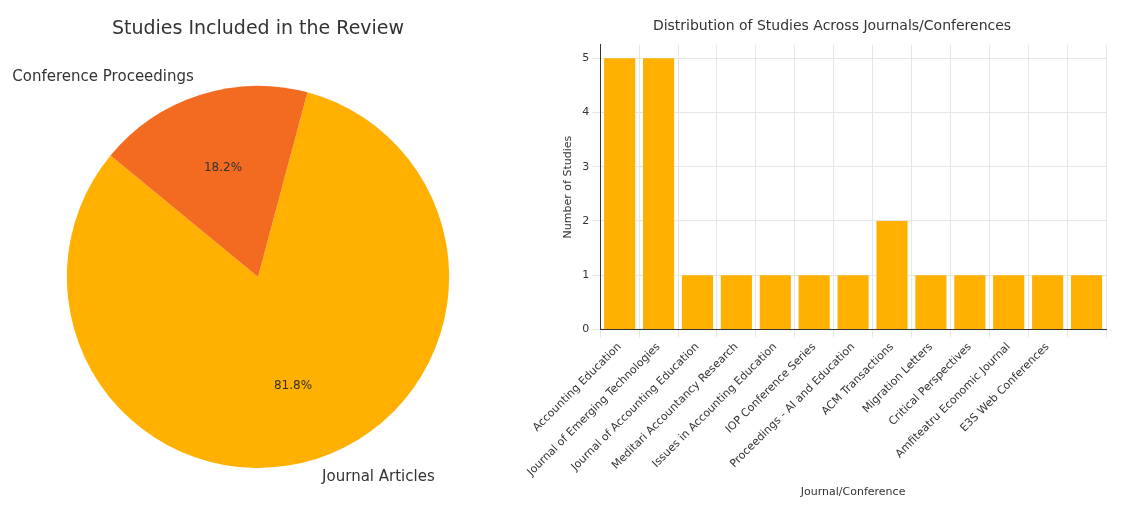 This screenshot has height=511, width=1124. What do you see at coordinates (258, 27) in the screenshot?
I see `chart-title: Studies Included in the Review` at bounding box center [258, 27].